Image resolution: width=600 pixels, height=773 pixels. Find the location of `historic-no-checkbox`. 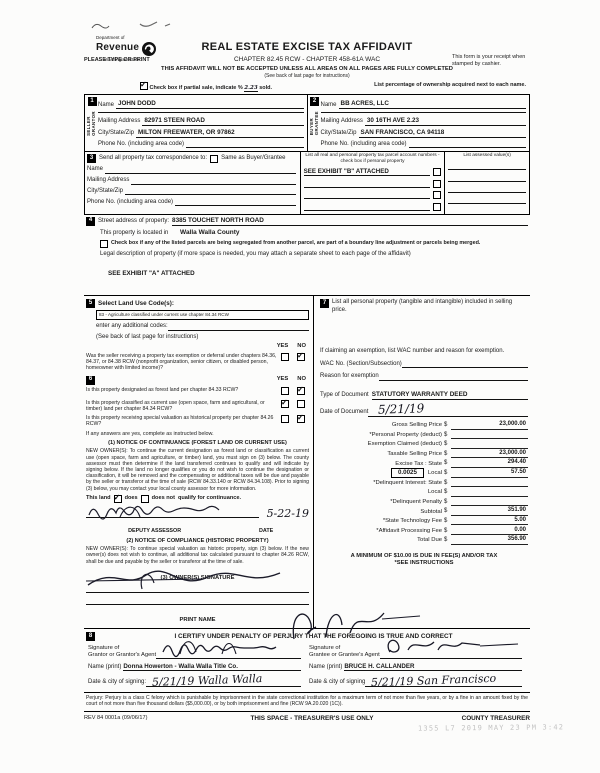

historic-no-checkbox is located at coordinates (301, 418).